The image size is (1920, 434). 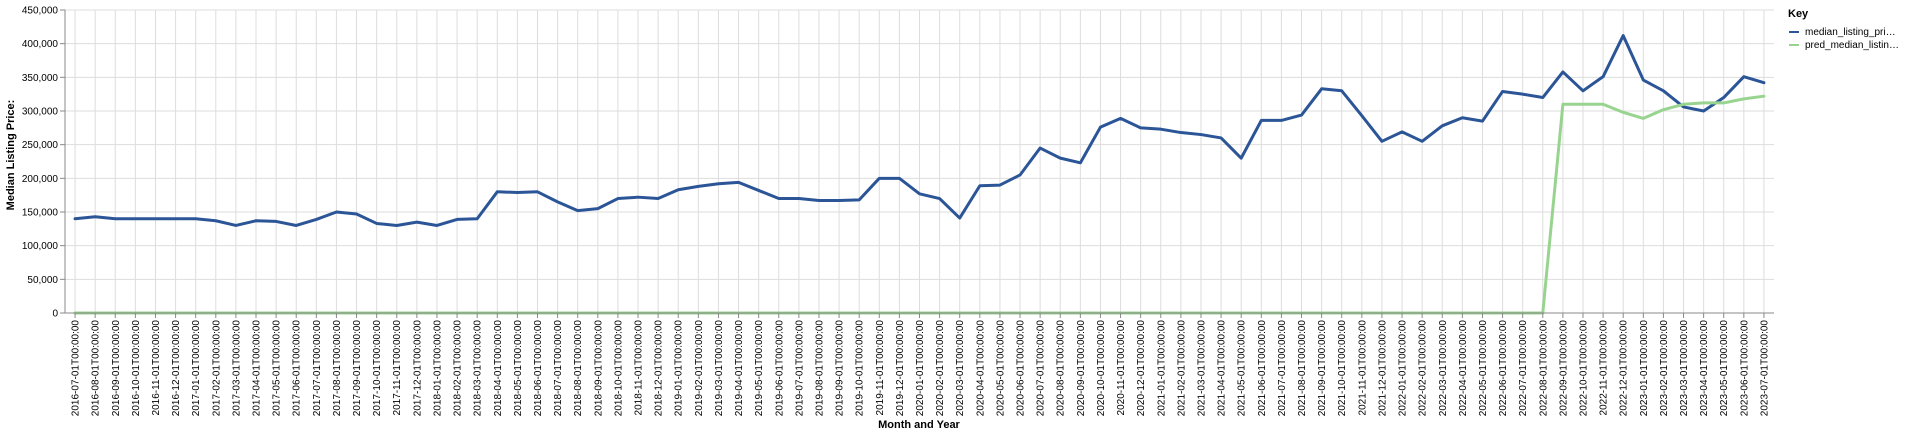 What do you see at coordinates (1704, 368) in the screenshot?
I see `x-tick-label: 2023-04-01T00:00:00` at bounding box center [1704, 368].